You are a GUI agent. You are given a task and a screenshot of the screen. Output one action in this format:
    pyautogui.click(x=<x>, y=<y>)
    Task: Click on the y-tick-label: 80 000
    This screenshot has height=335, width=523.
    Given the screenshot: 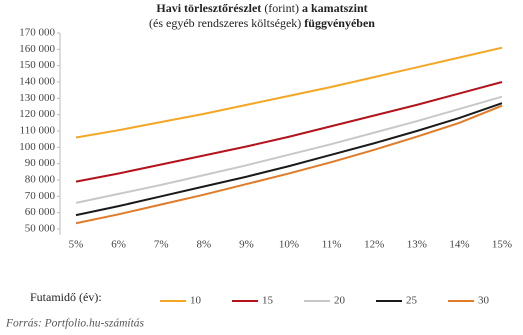 What is the action you would take?
    pyautogui.click(x=40, y=180)
    